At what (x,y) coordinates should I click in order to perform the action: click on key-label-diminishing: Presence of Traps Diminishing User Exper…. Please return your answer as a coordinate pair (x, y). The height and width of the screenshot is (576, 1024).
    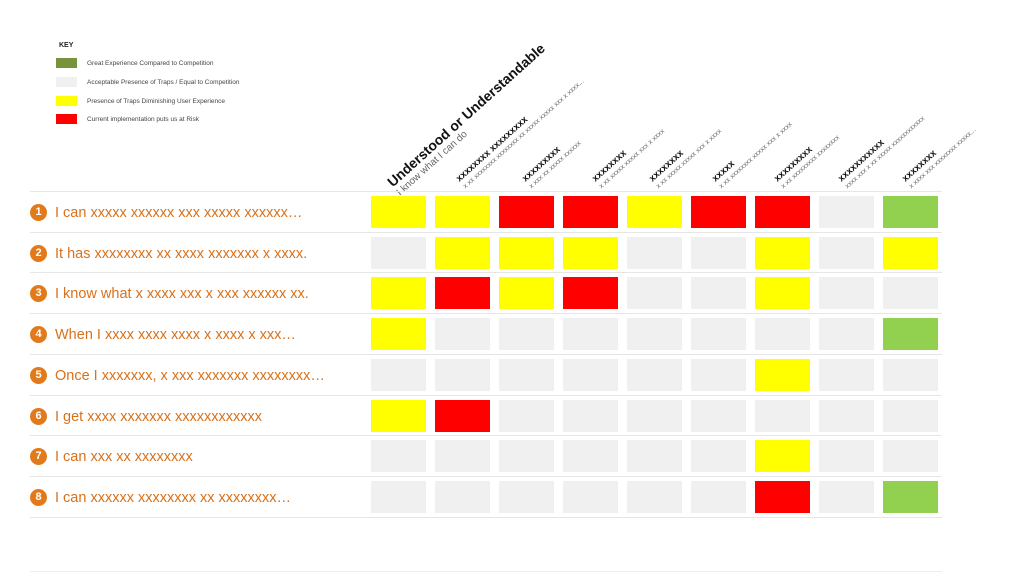
    Looking at the image, I should click on (156, 101).